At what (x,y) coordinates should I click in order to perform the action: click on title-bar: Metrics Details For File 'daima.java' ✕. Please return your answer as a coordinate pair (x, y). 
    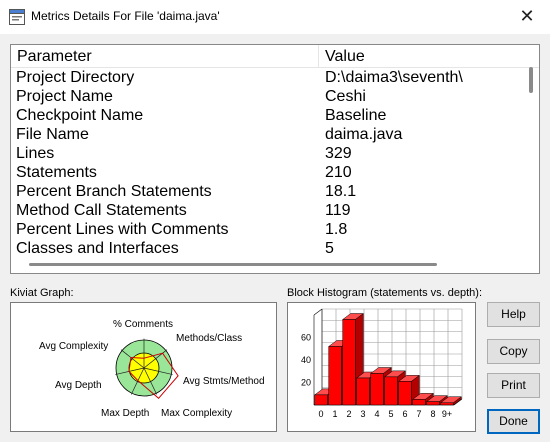
    Looking at the image, I should click on (275, 17).